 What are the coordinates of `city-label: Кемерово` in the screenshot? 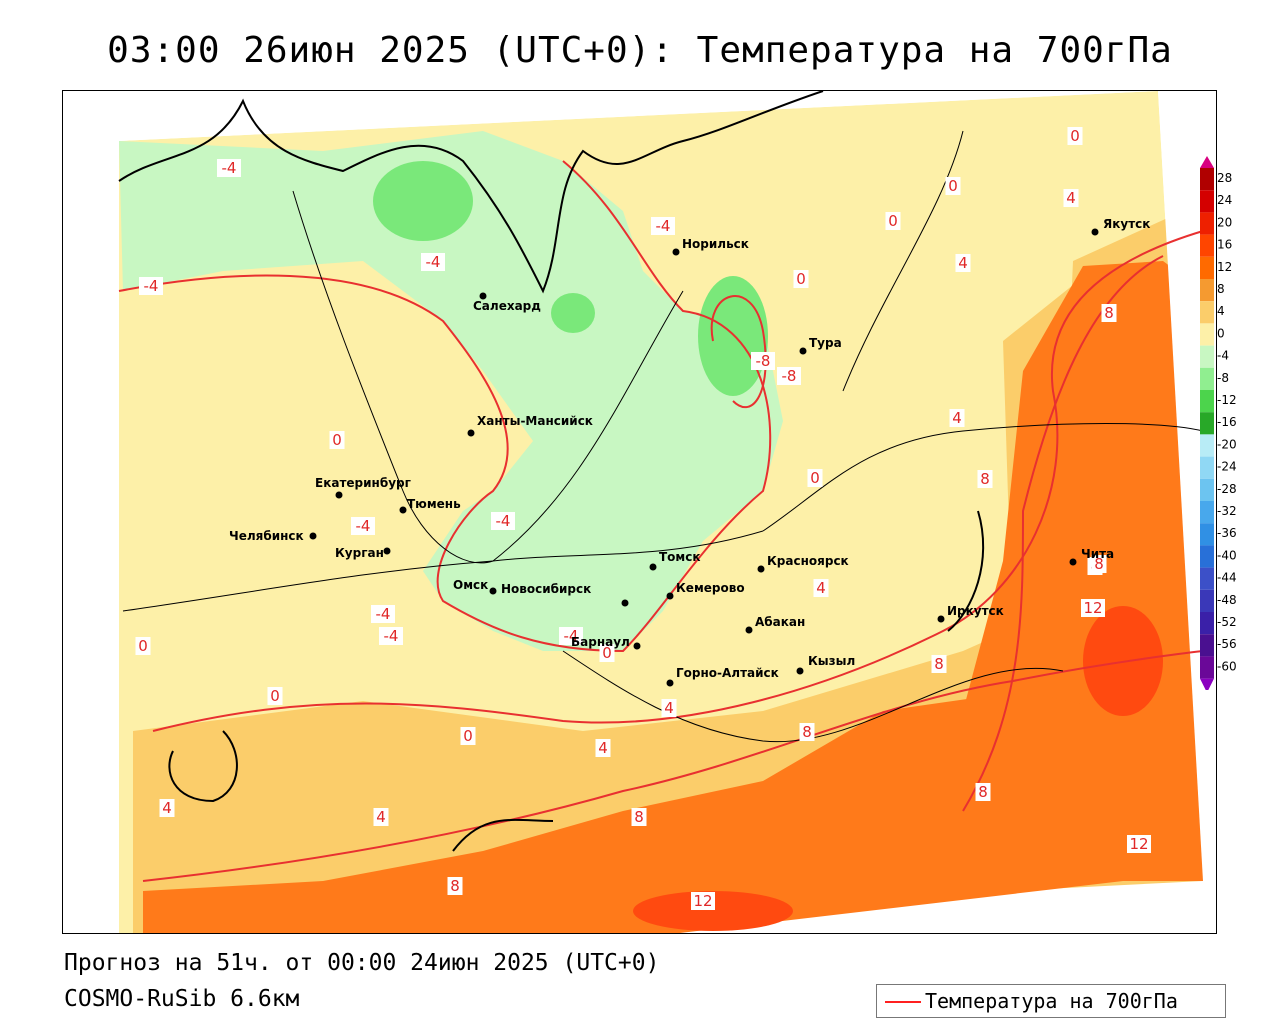 It's located at (710, 588).